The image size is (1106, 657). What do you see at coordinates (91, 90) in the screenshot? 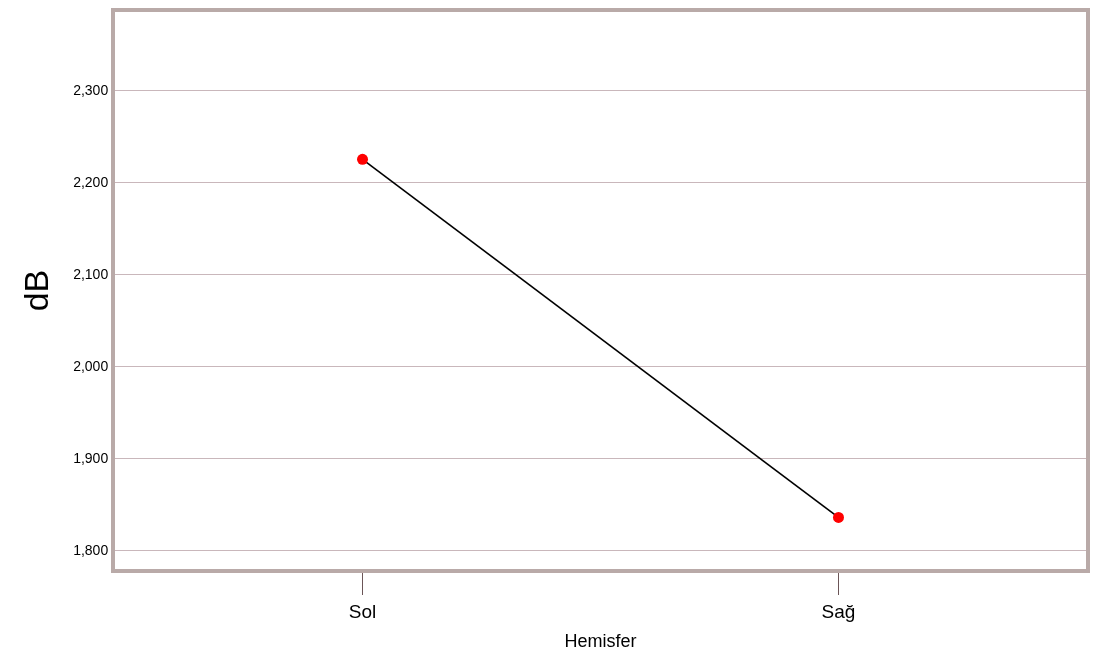
I see `y-tick-label: 2,300` at bounding box center [91, 90].